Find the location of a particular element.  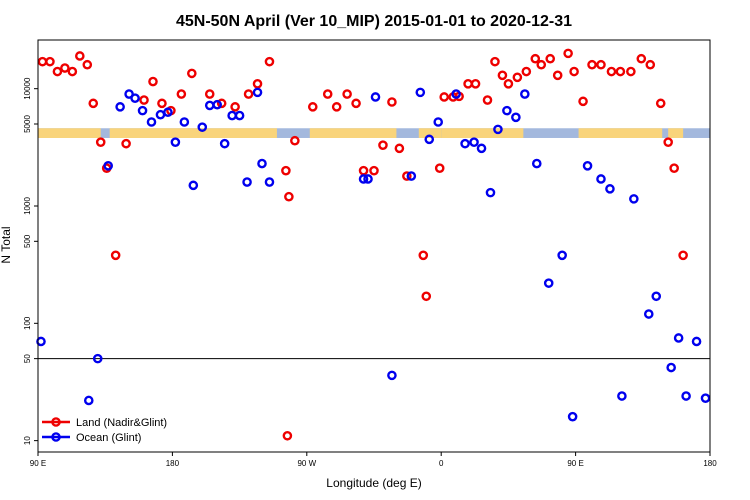

x-tick-label: 180 is located at coordinates (710, 463).